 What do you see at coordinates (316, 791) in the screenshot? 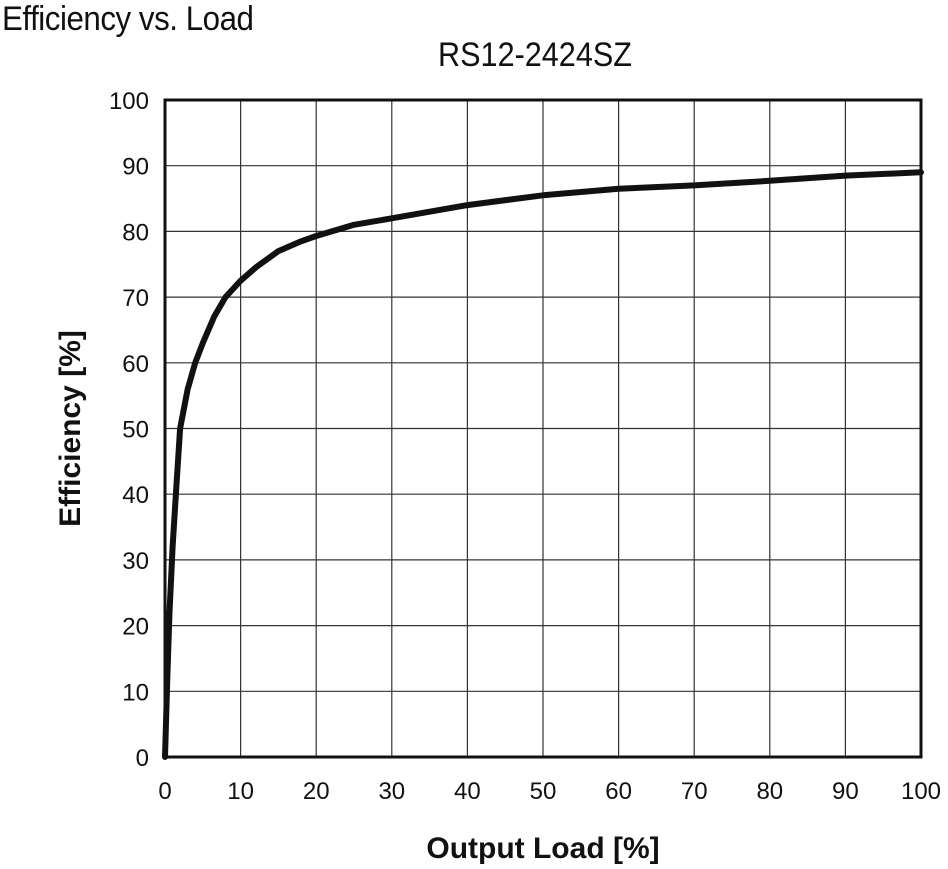
I see `x-tick-label: 20` at bounding box center [316, 791].